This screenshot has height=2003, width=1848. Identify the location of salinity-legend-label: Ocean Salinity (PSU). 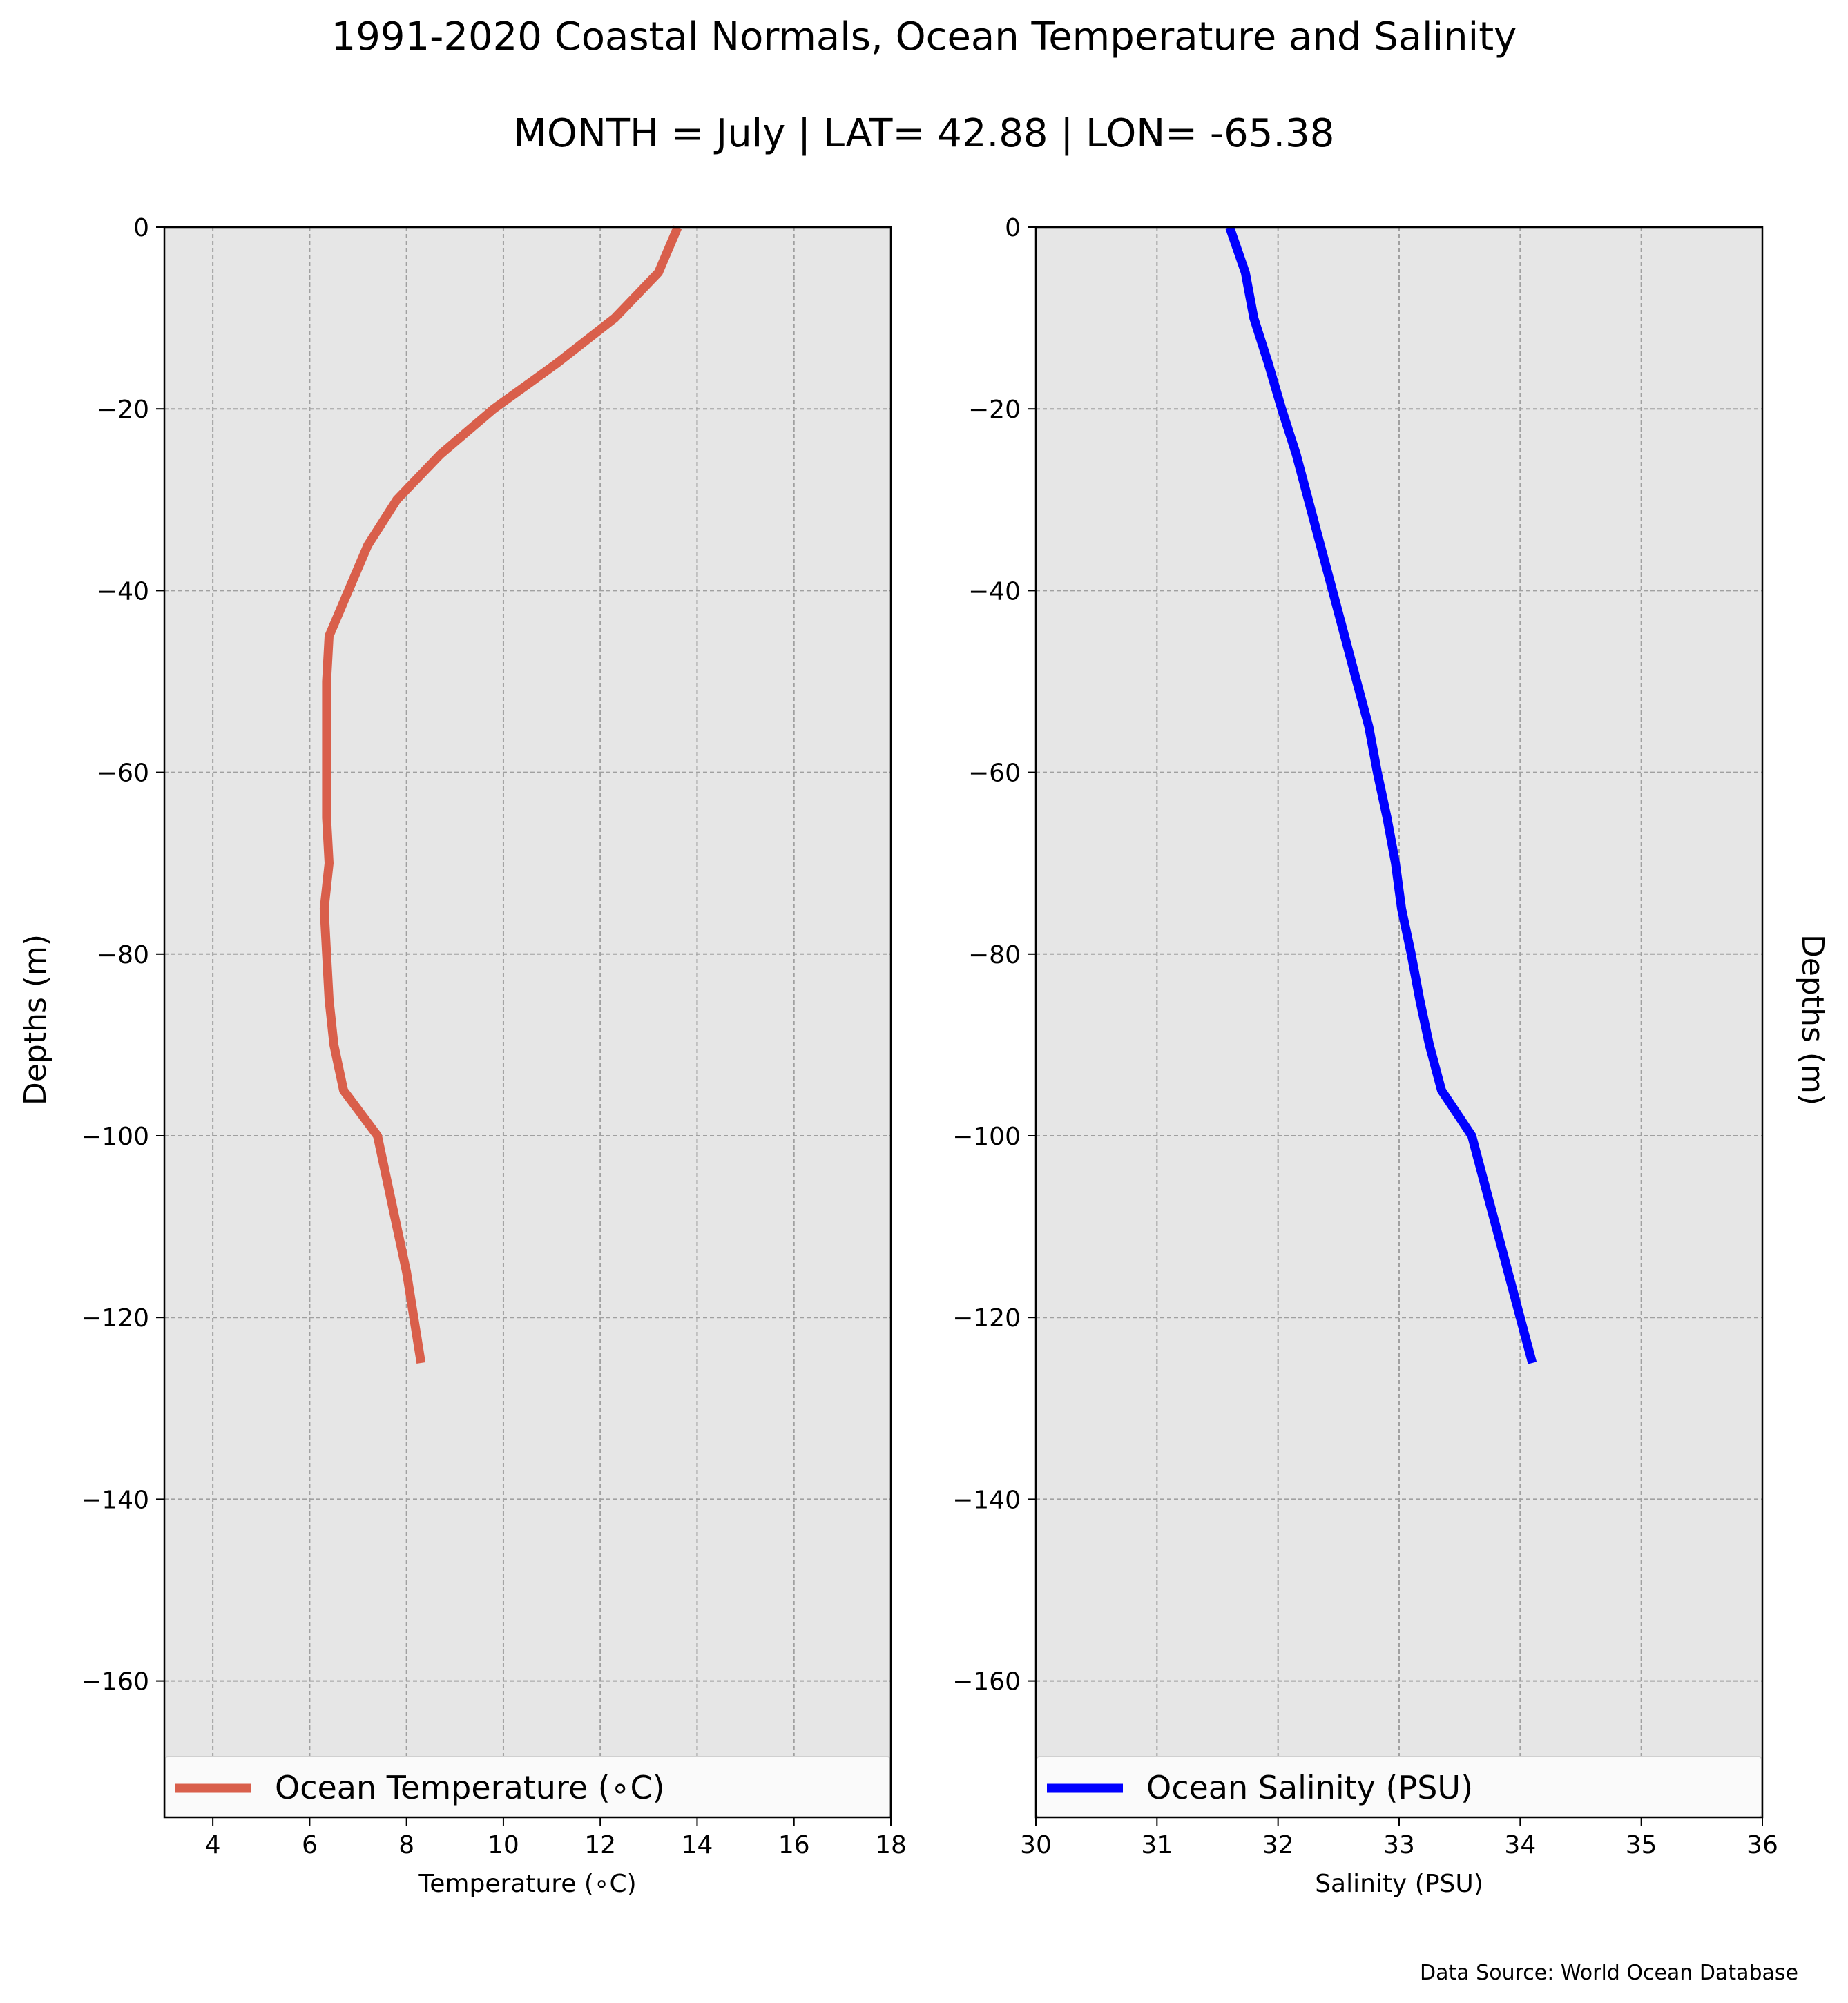
(1309, 1788).